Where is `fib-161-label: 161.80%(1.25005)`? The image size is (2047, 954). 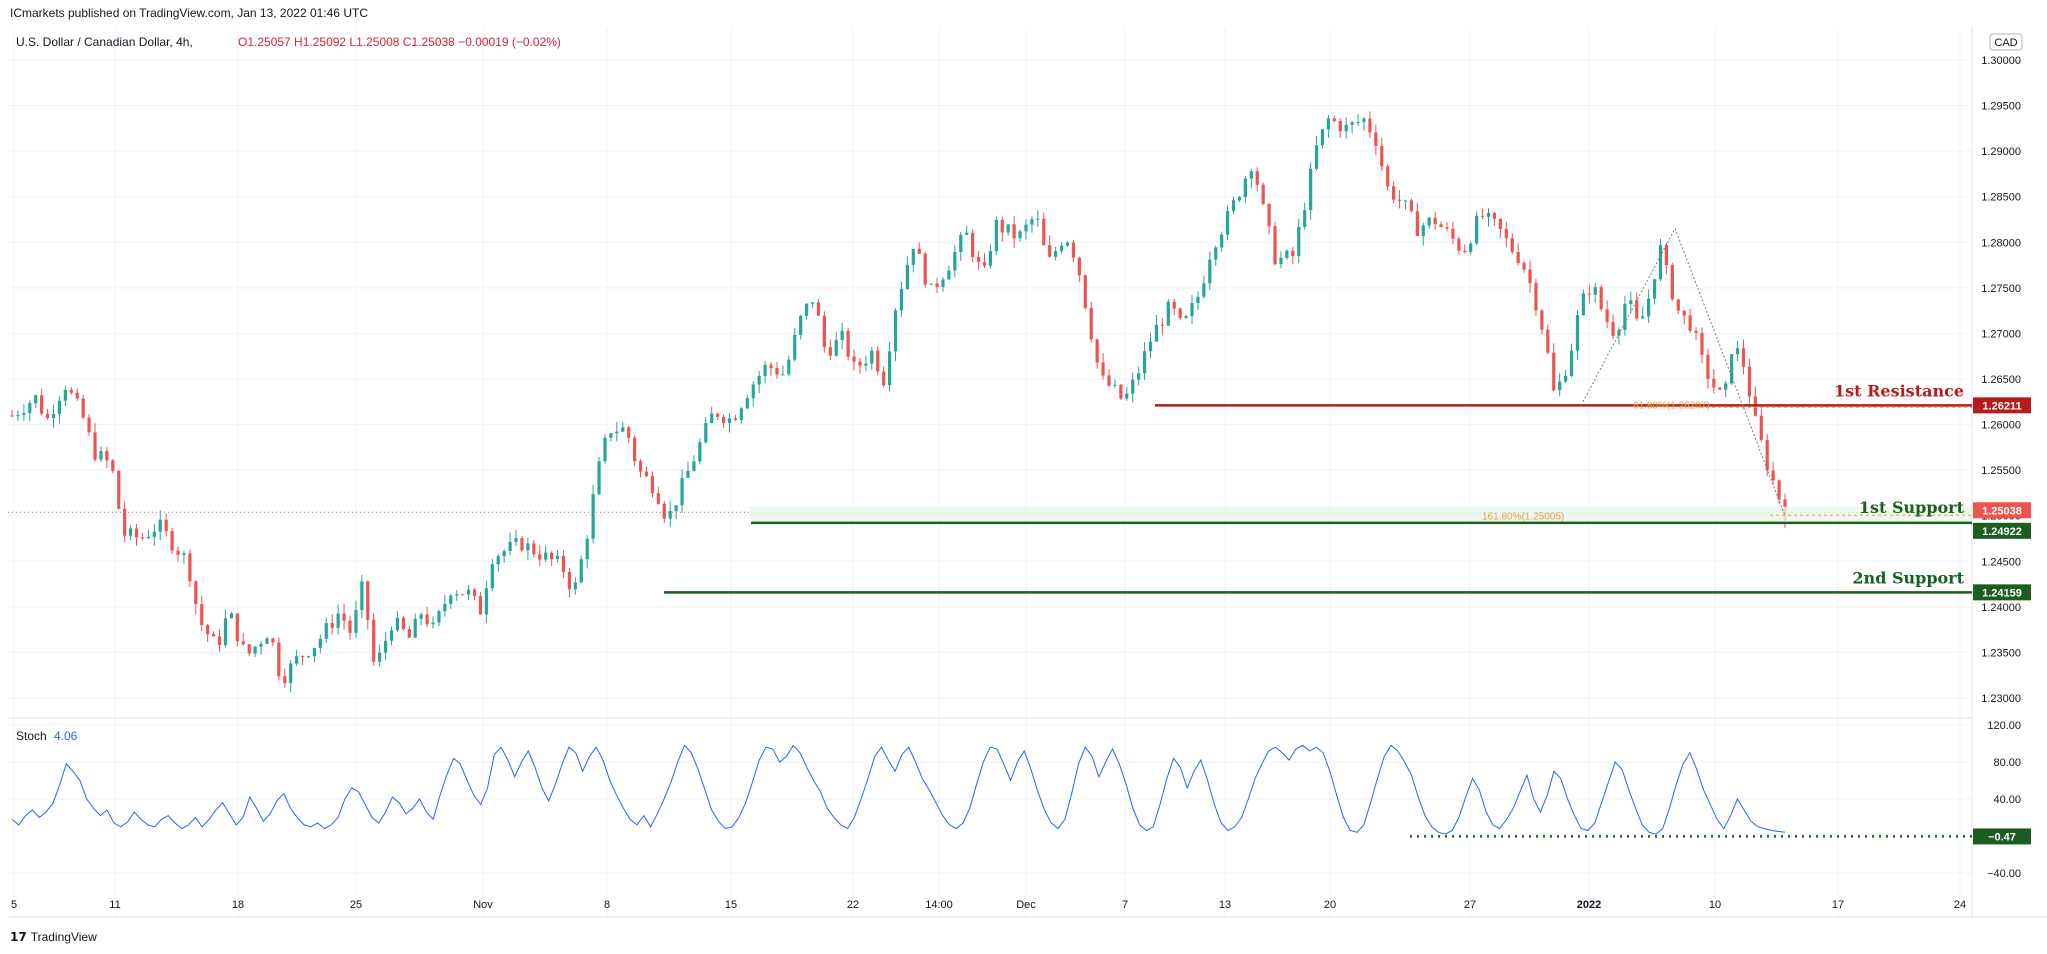 fib-161-label: 161.80%(1.25005) is located at coordinates (1523, 516).